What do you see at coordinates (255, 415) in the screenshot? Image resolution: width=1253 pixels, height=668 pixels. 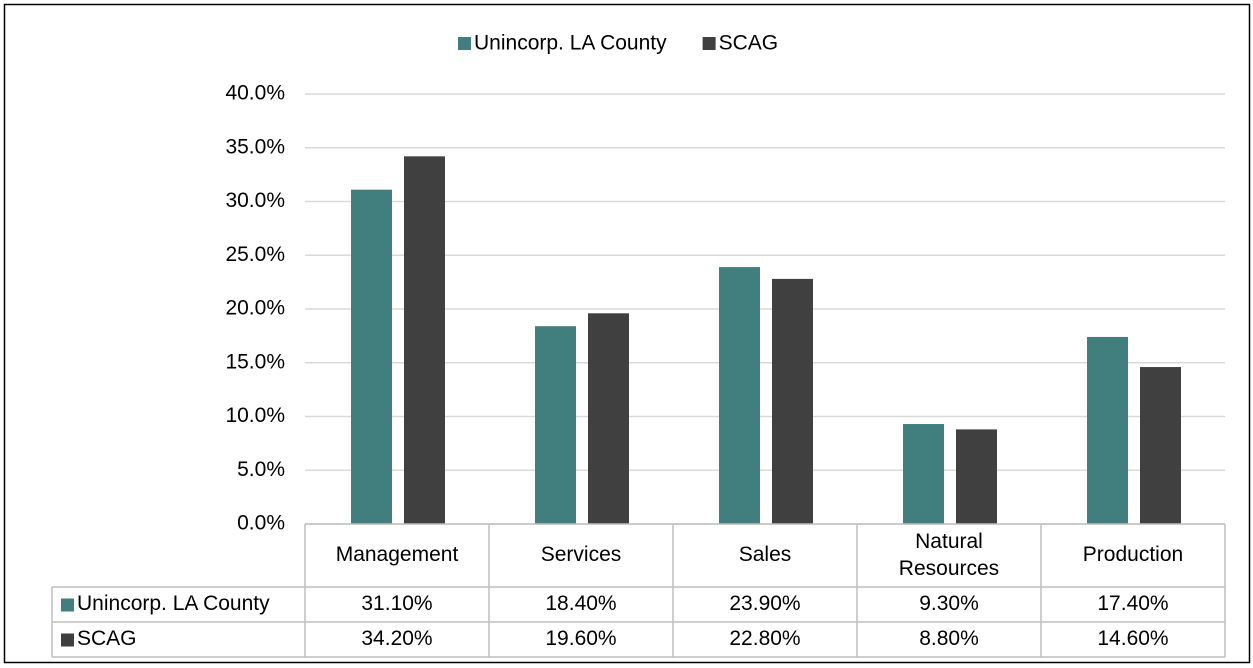 I see `y-tick-label: 10.0%` at bounding box center [255, 415].